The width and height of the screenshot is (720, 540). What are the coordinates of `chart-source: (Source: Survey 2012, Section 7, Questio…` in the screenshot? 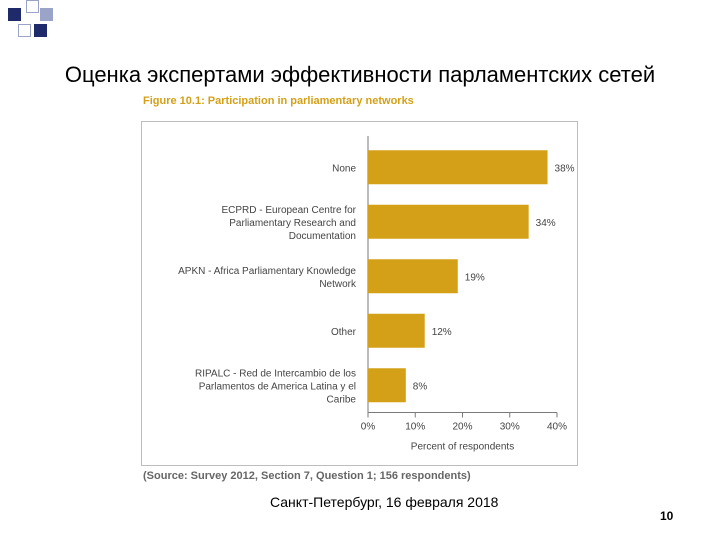 It's located at (307, 476).